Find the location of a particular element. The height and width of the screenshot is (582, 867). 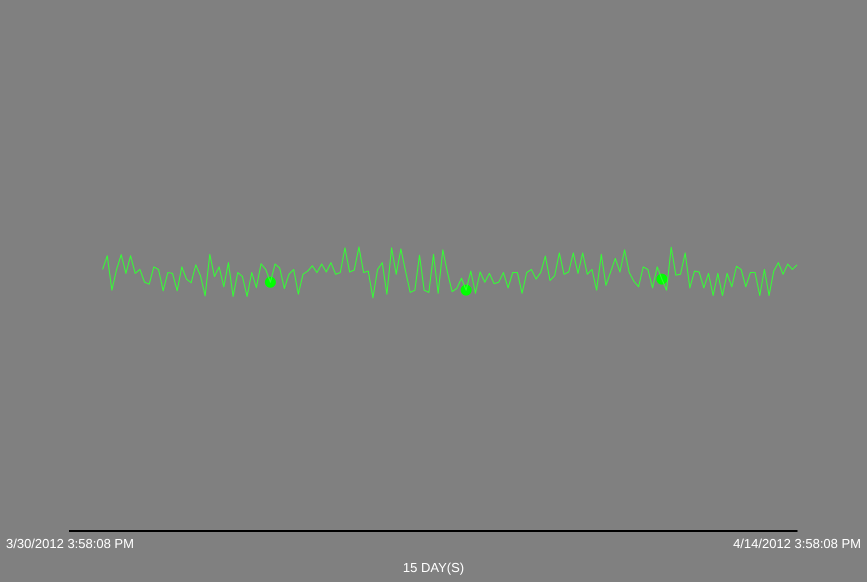

x-tick-label: 3/30/2012 3:58:08 PM is located at coordinates (70, 544).